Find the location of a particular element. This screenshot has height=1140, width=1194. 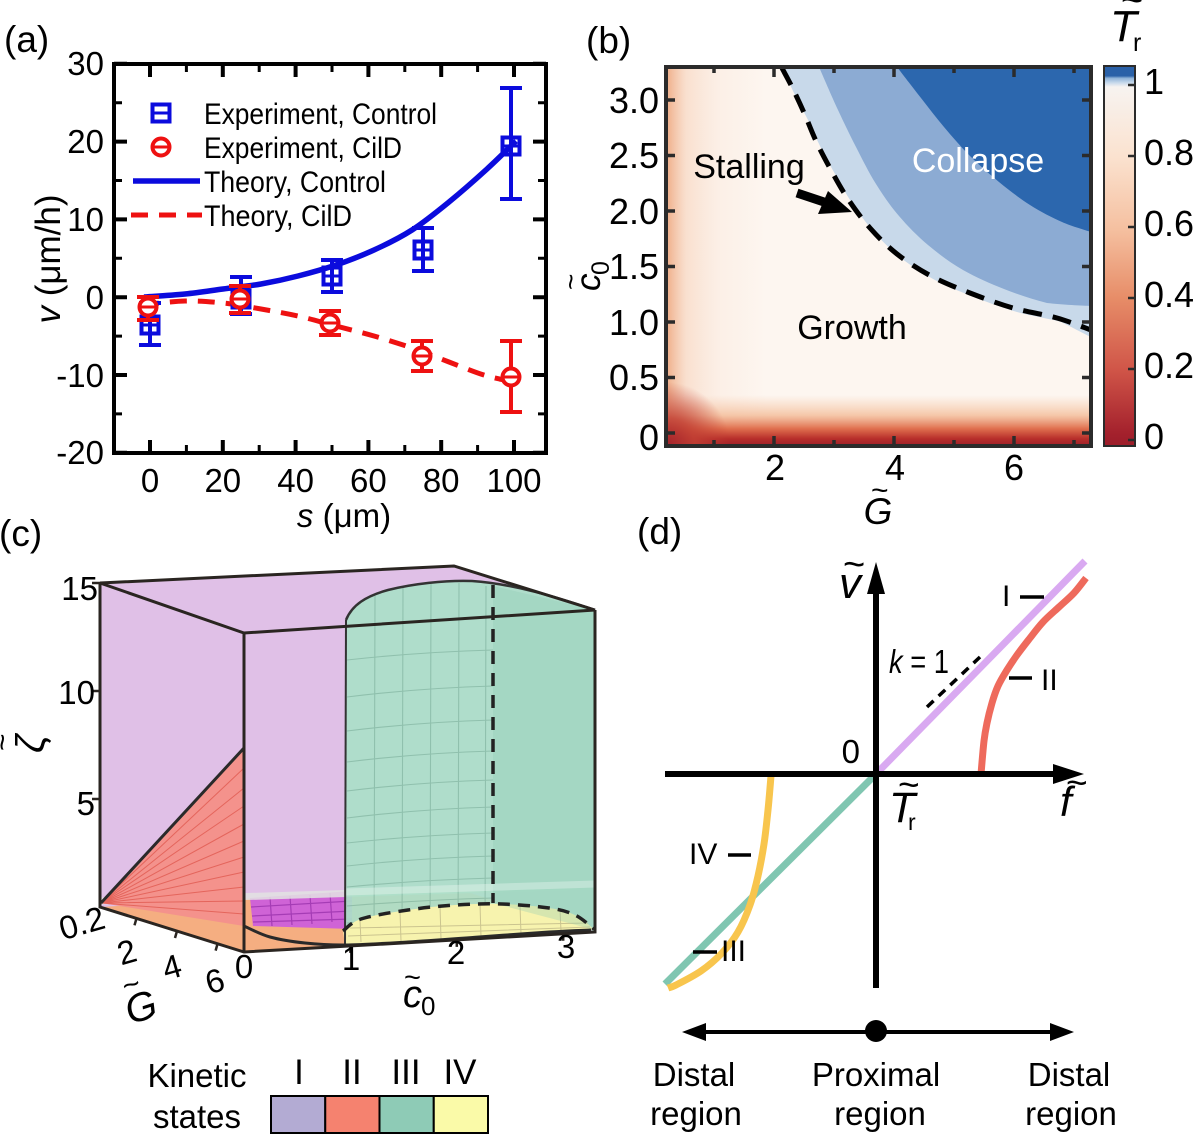

svg-text: Collapse is located at coordinates (978, 161).